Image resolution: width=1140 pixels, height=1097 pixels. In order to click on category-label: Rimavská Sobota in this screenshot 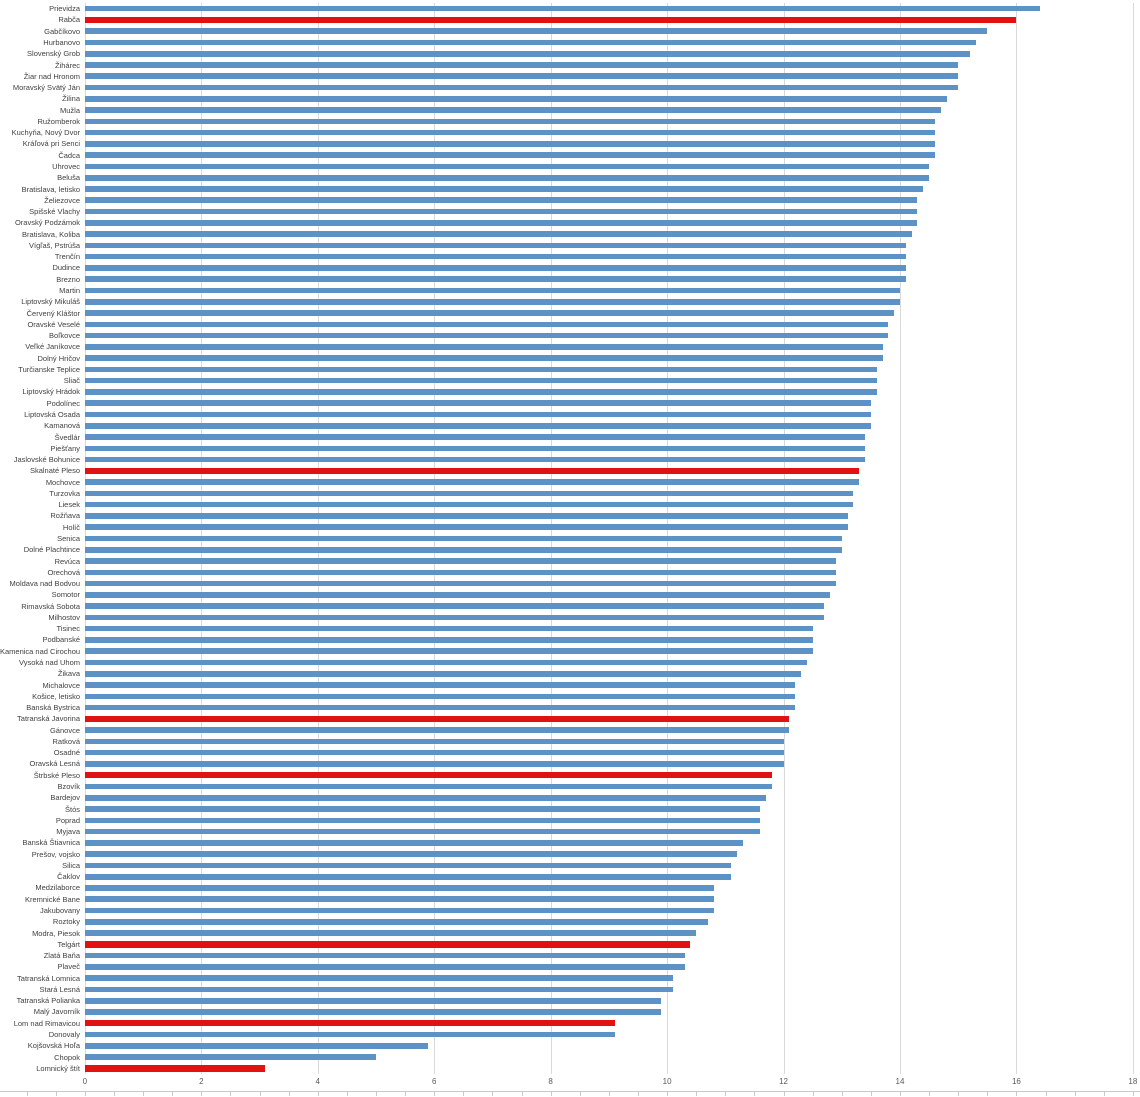, I will do `click(50, 606)`.